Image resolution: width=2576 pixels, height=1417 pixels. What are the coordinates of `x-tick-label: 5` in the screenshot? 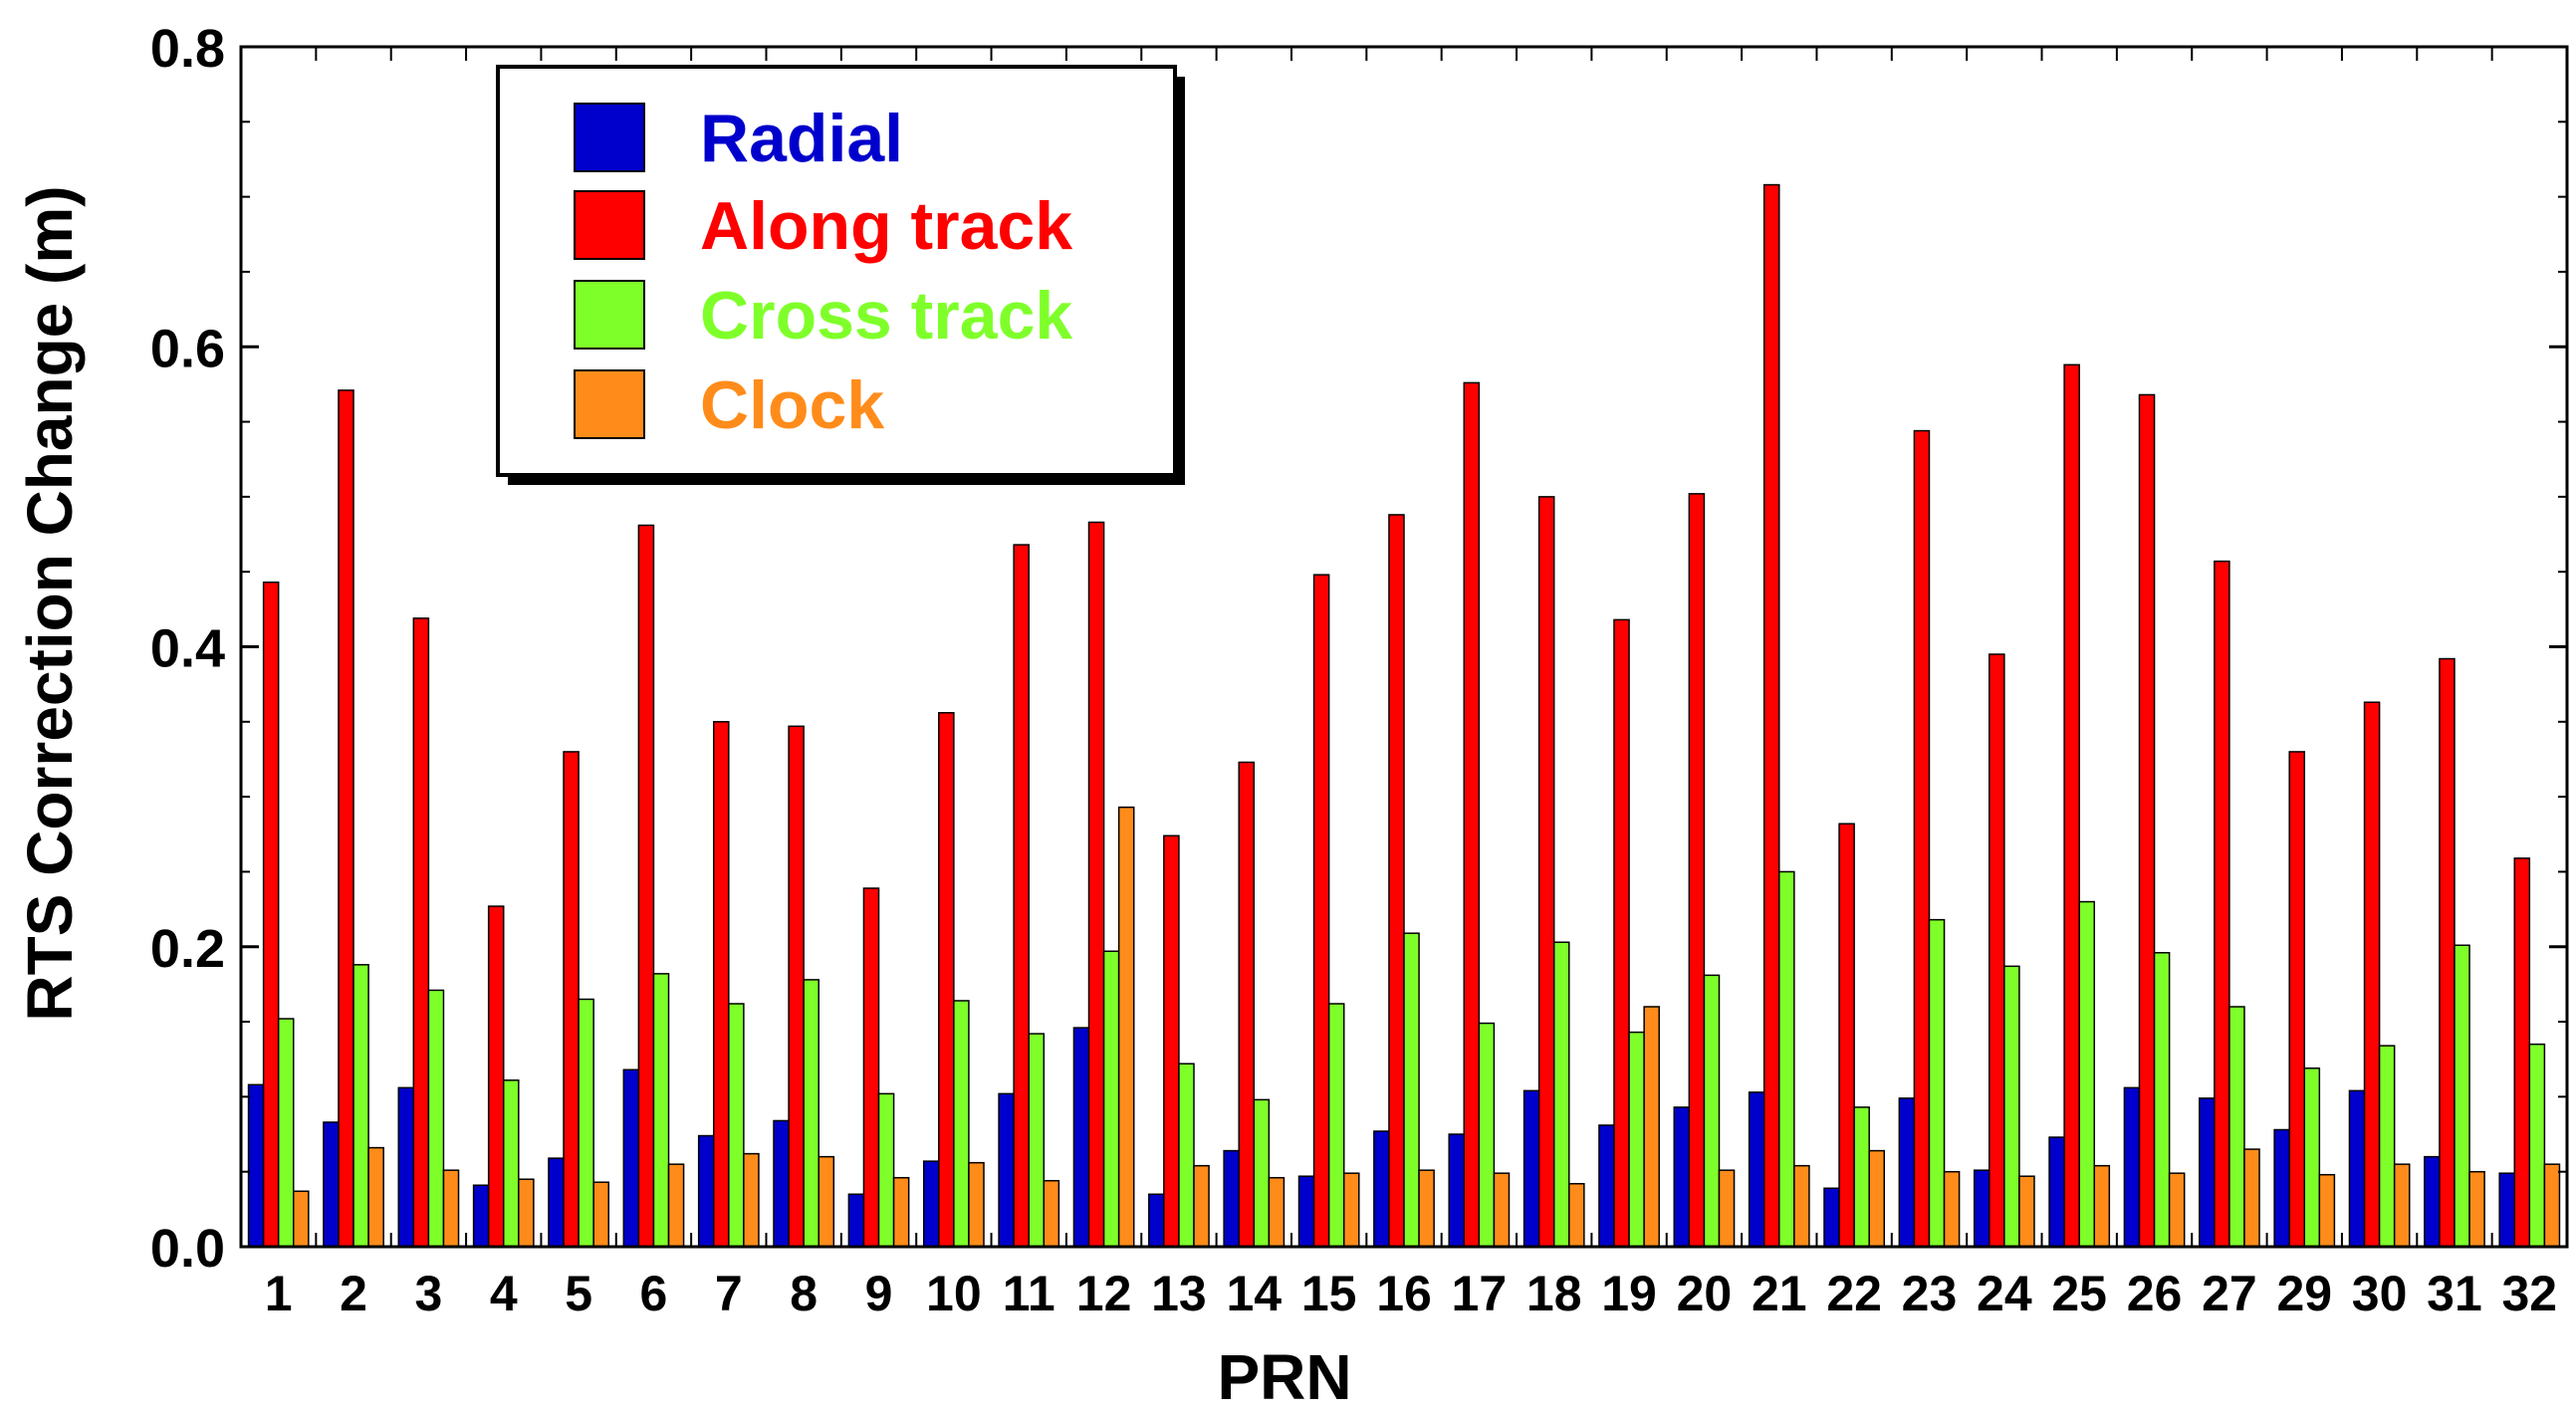 It's located at (578, 1293).